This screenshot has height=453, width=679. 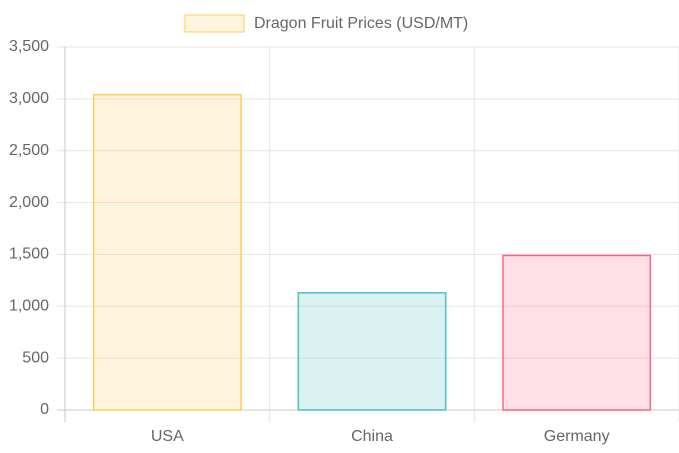 I want to click on y-tick-label: 1,000, so click(x=29, y=306).